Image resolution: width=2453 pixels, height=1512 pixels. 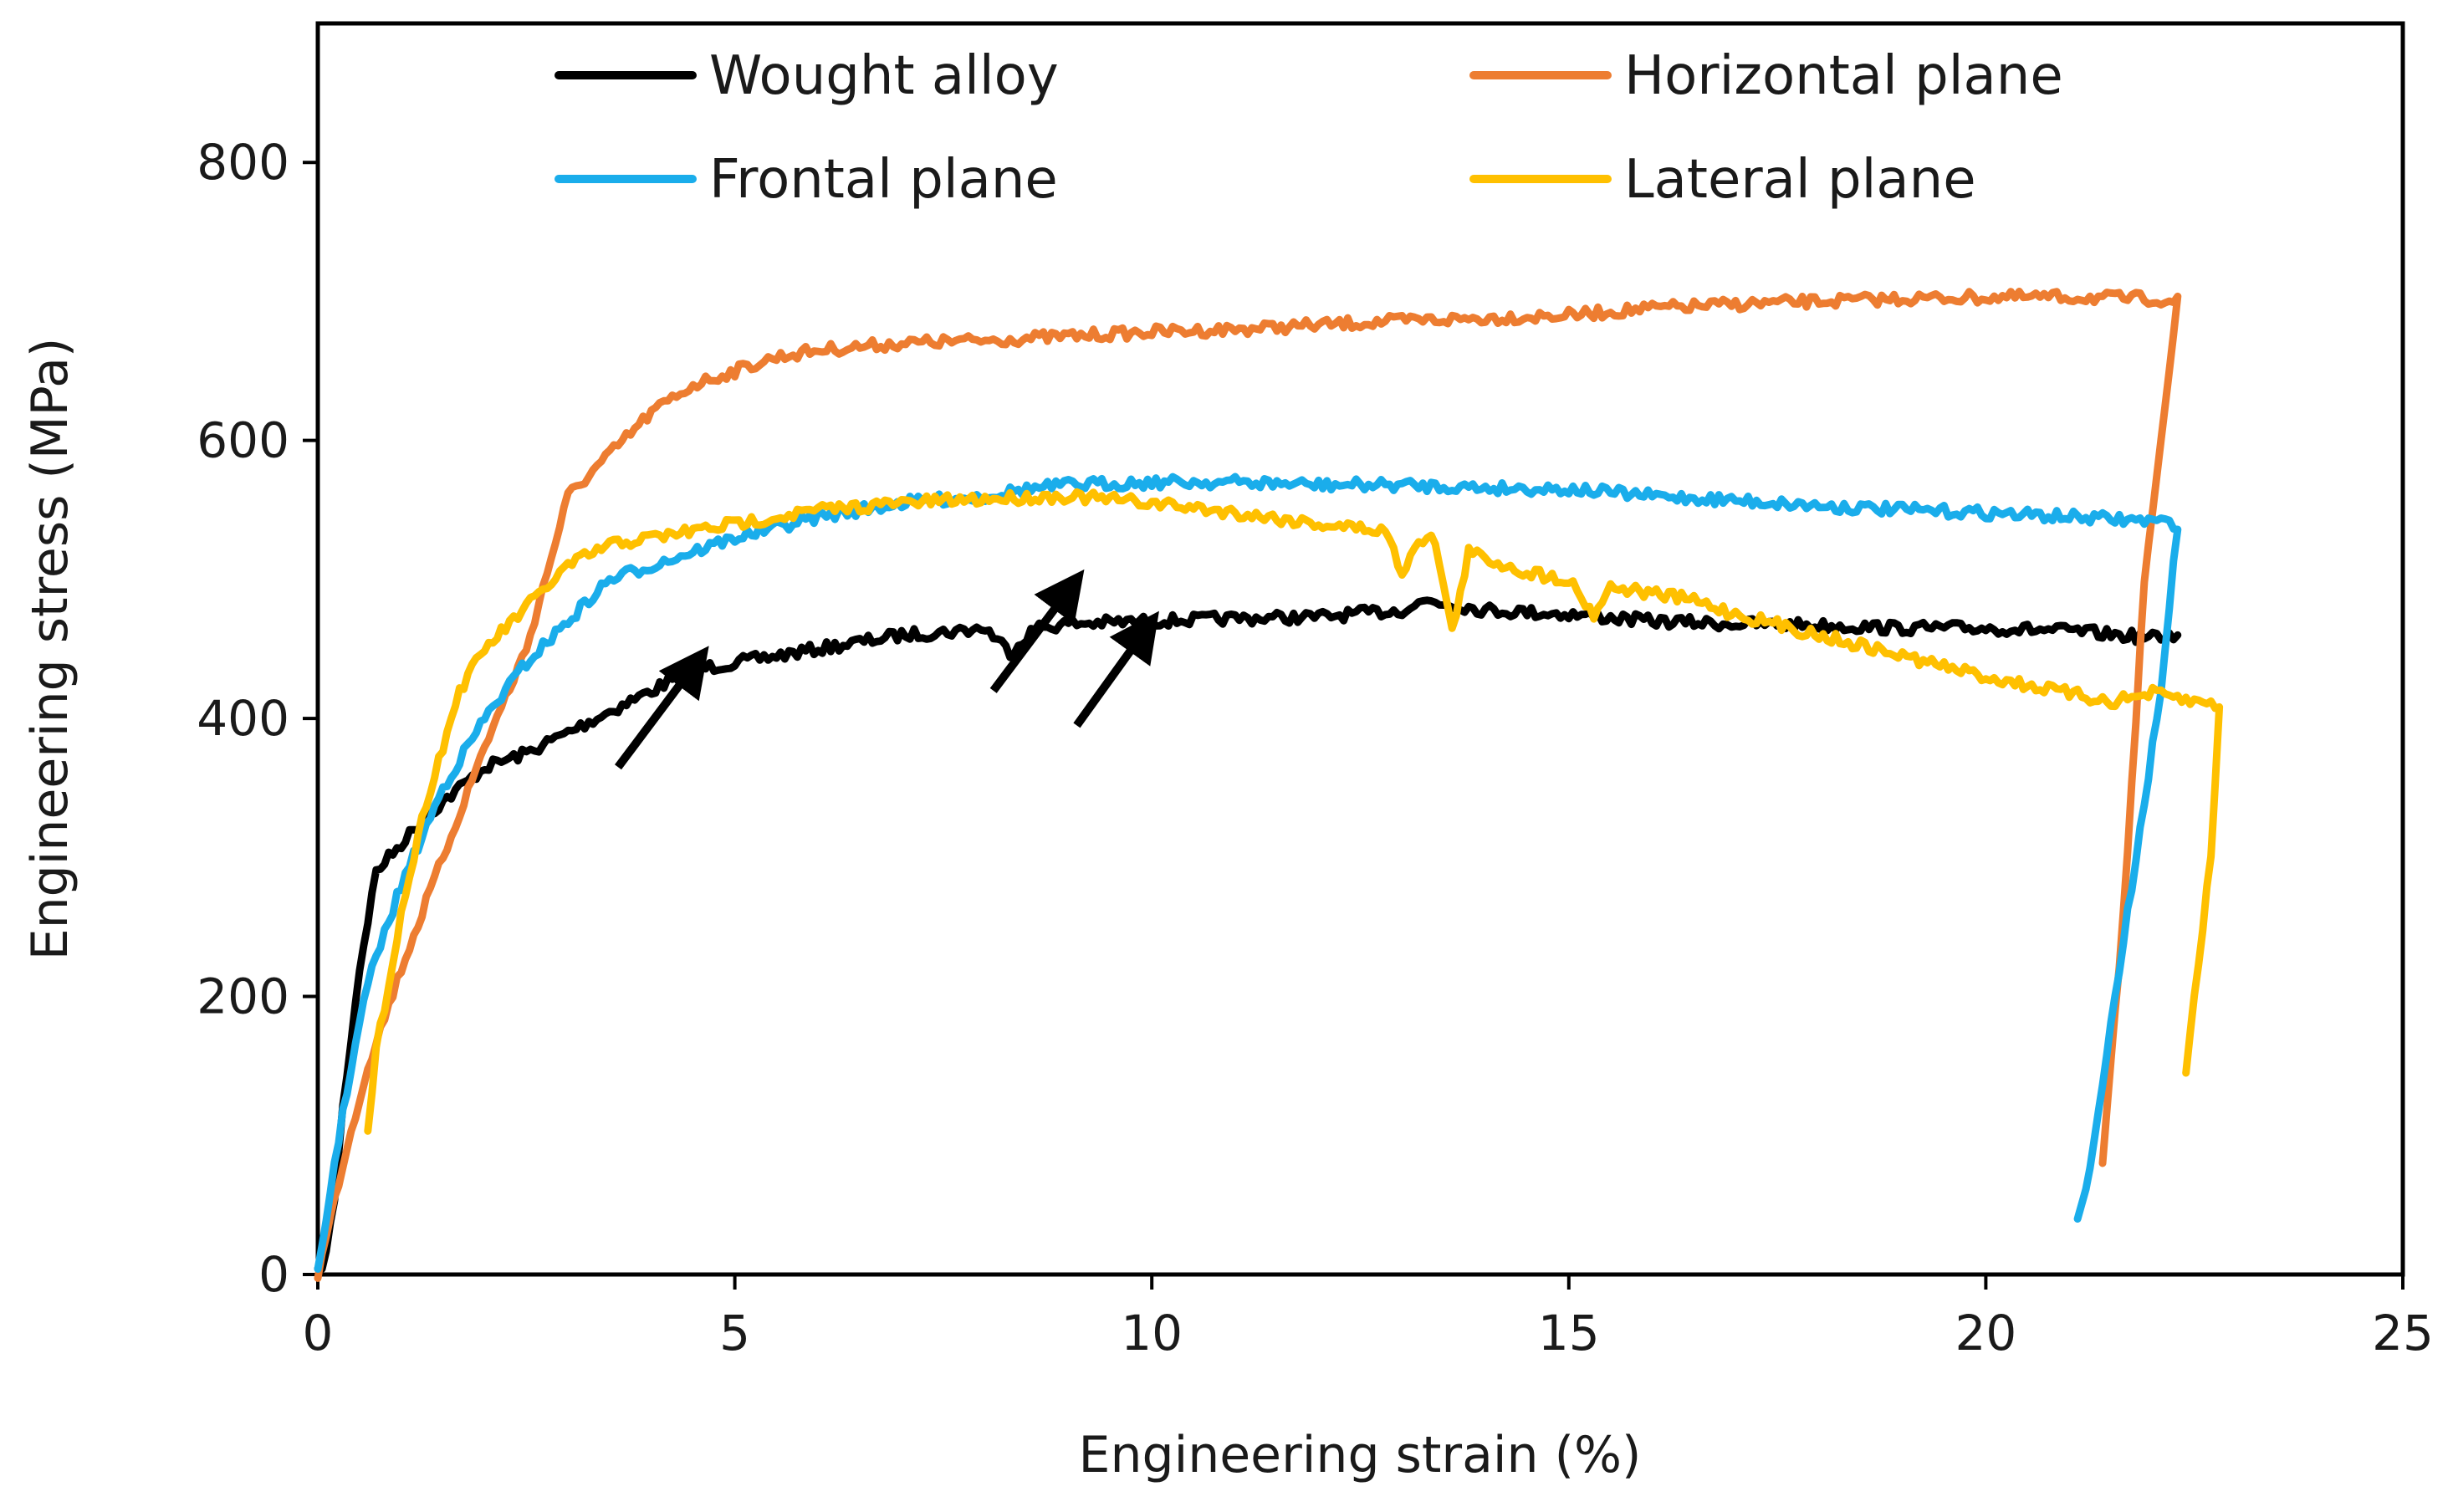 I want to click on legend-label: Frontal plane, so click(x=884, y=180).